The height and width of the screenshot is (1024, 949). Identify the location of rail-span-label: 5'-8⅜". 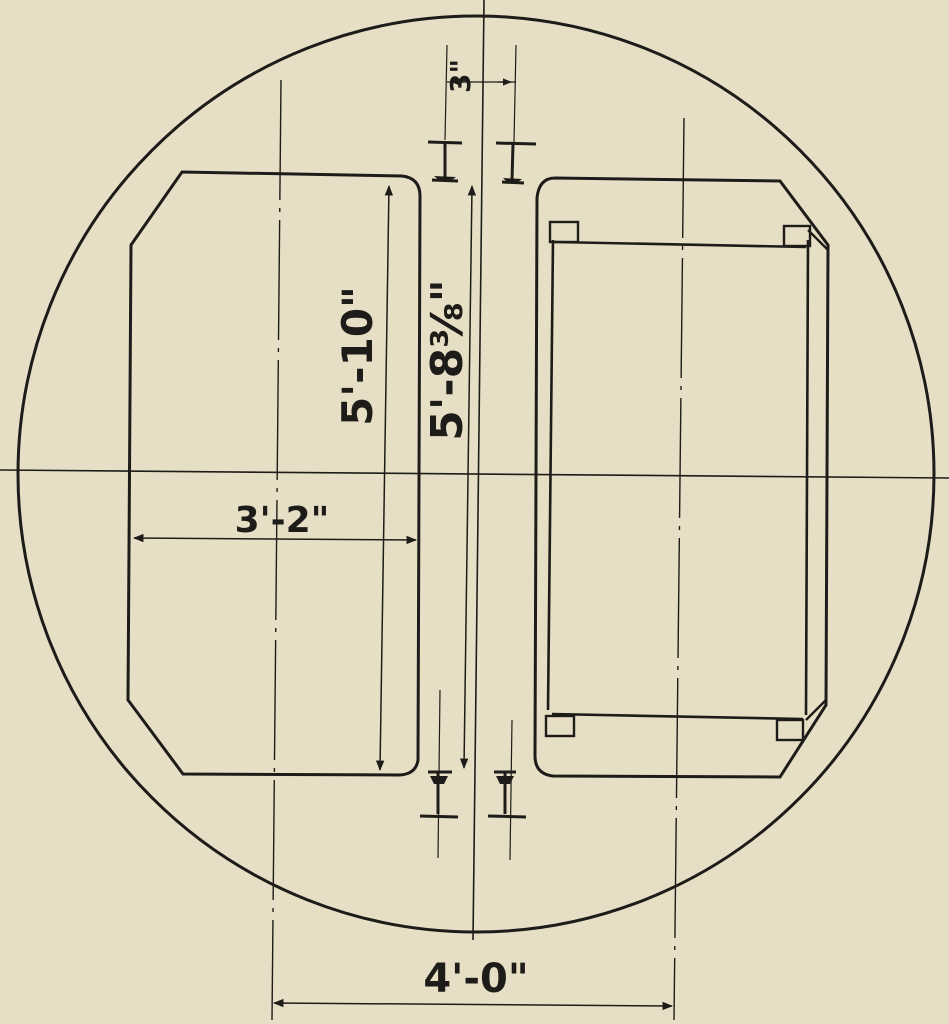
(447, 359).